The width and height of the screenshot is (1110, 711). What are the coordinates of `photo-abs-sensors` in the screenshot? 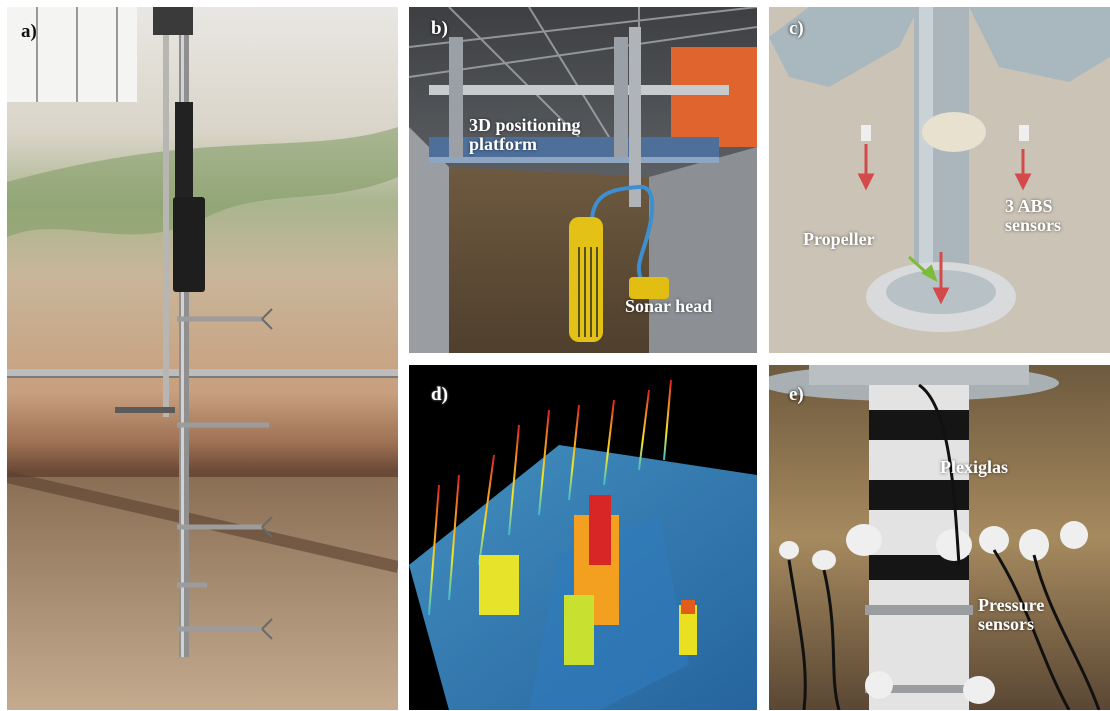 It's located at (939, 180).